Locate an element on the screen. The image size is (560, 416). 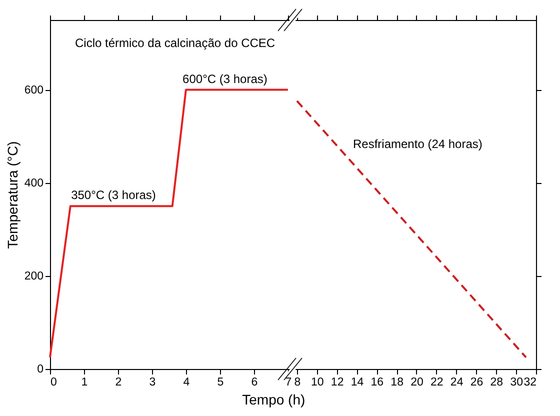
x-tick-label: 5 is located at coordinates (220, 382).